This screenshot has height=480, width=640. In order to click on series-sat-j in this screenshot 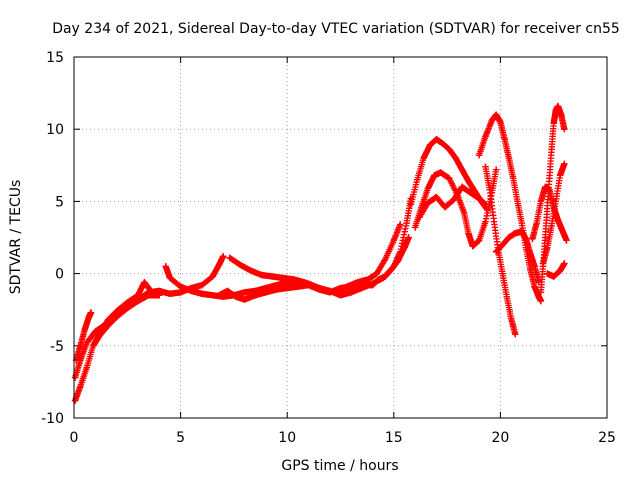, I will do `click(452, 202)`.